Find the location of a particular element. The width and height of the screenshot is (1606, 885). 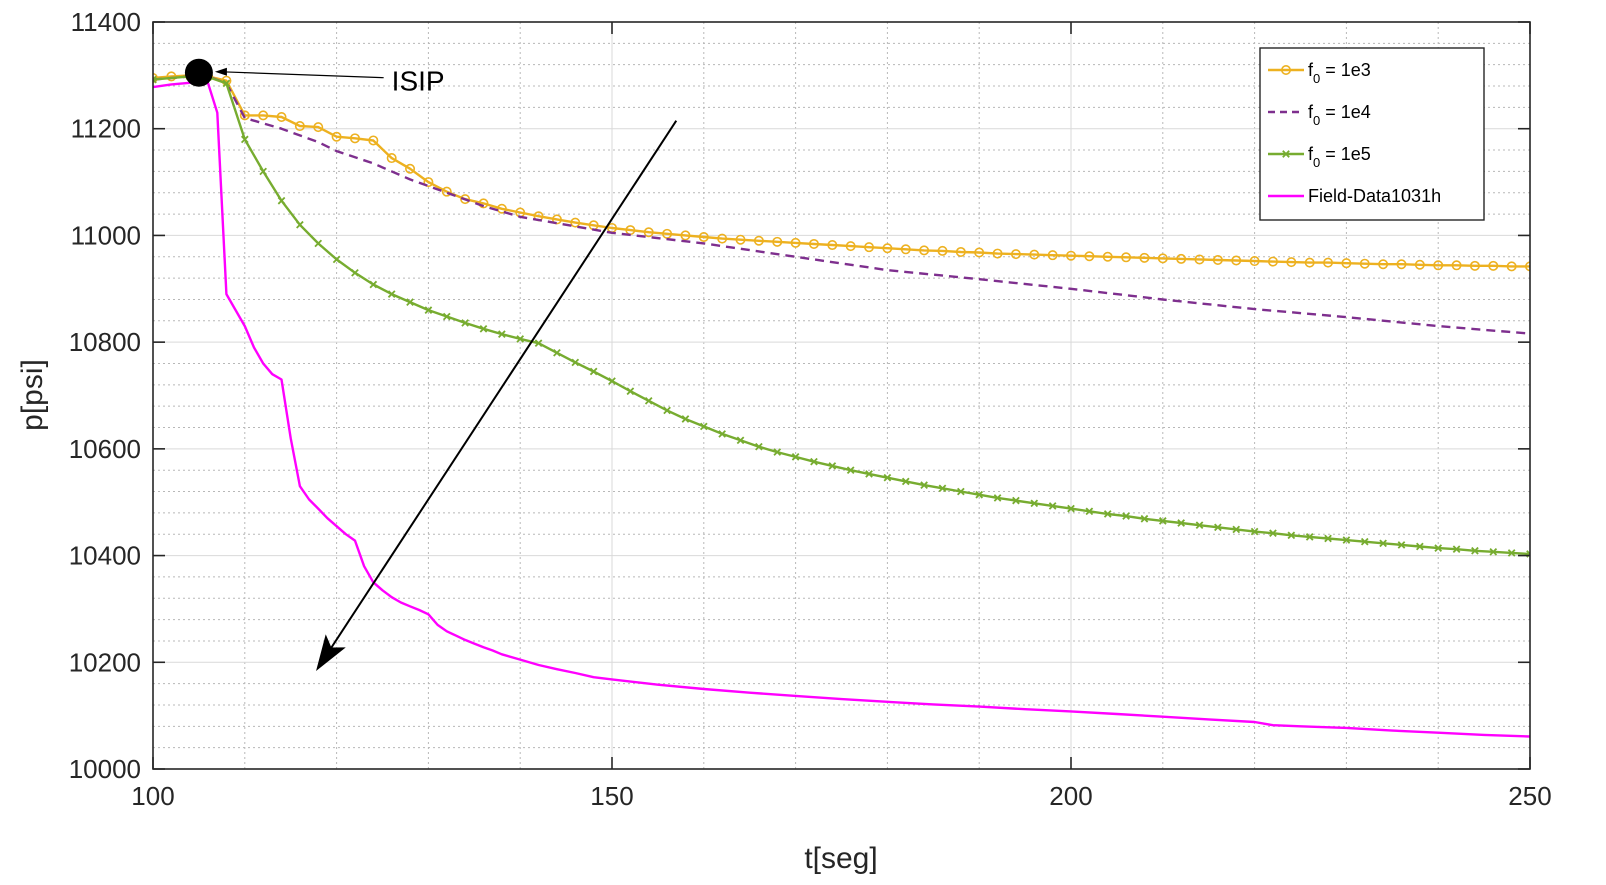

isip-pointer-head is located at coordinates (220, 71).